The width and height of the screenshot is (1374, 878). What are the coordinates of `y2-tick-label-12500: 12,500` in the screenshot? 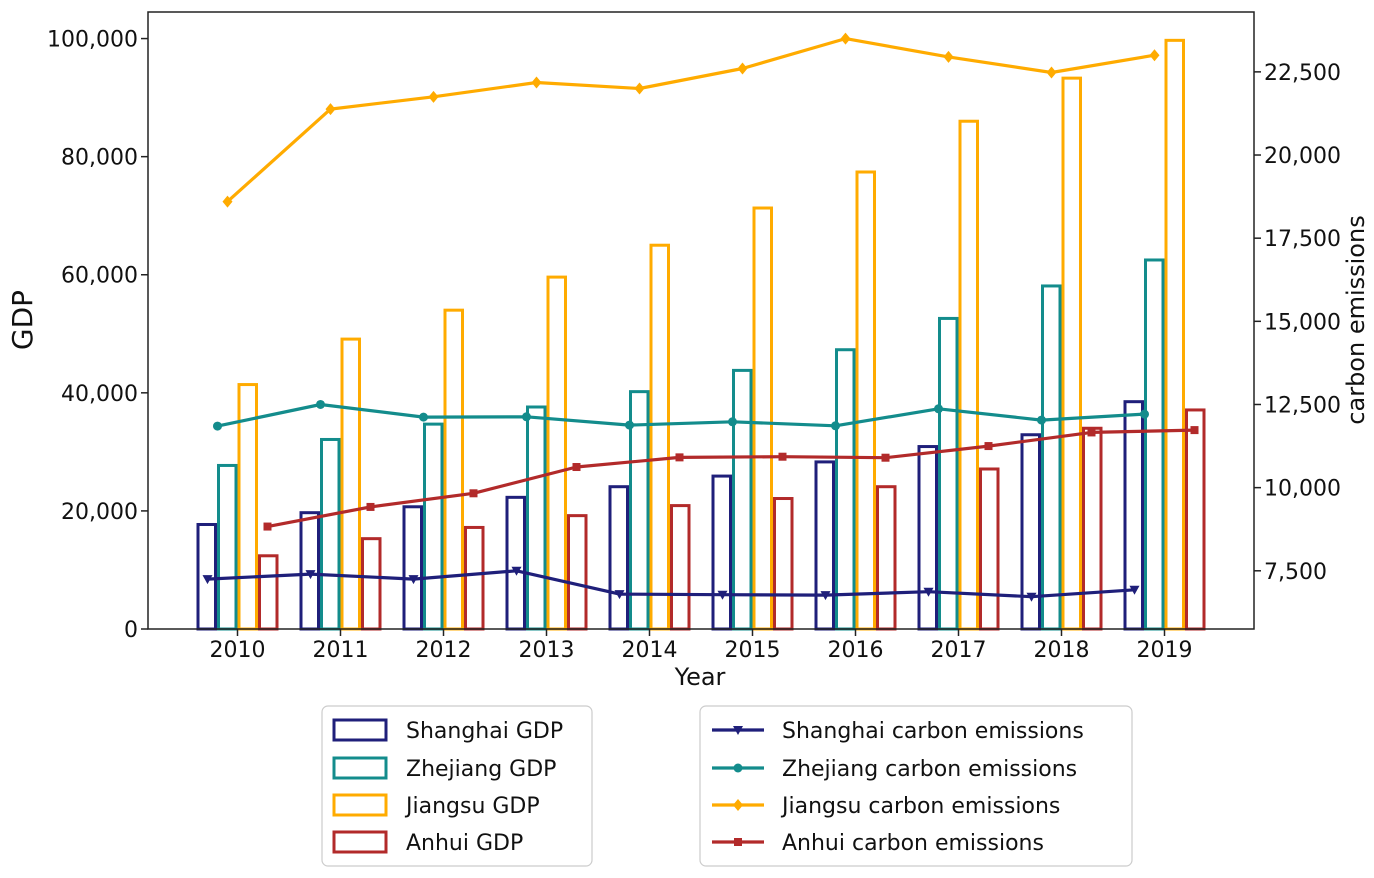 It's located at (1302, 405).